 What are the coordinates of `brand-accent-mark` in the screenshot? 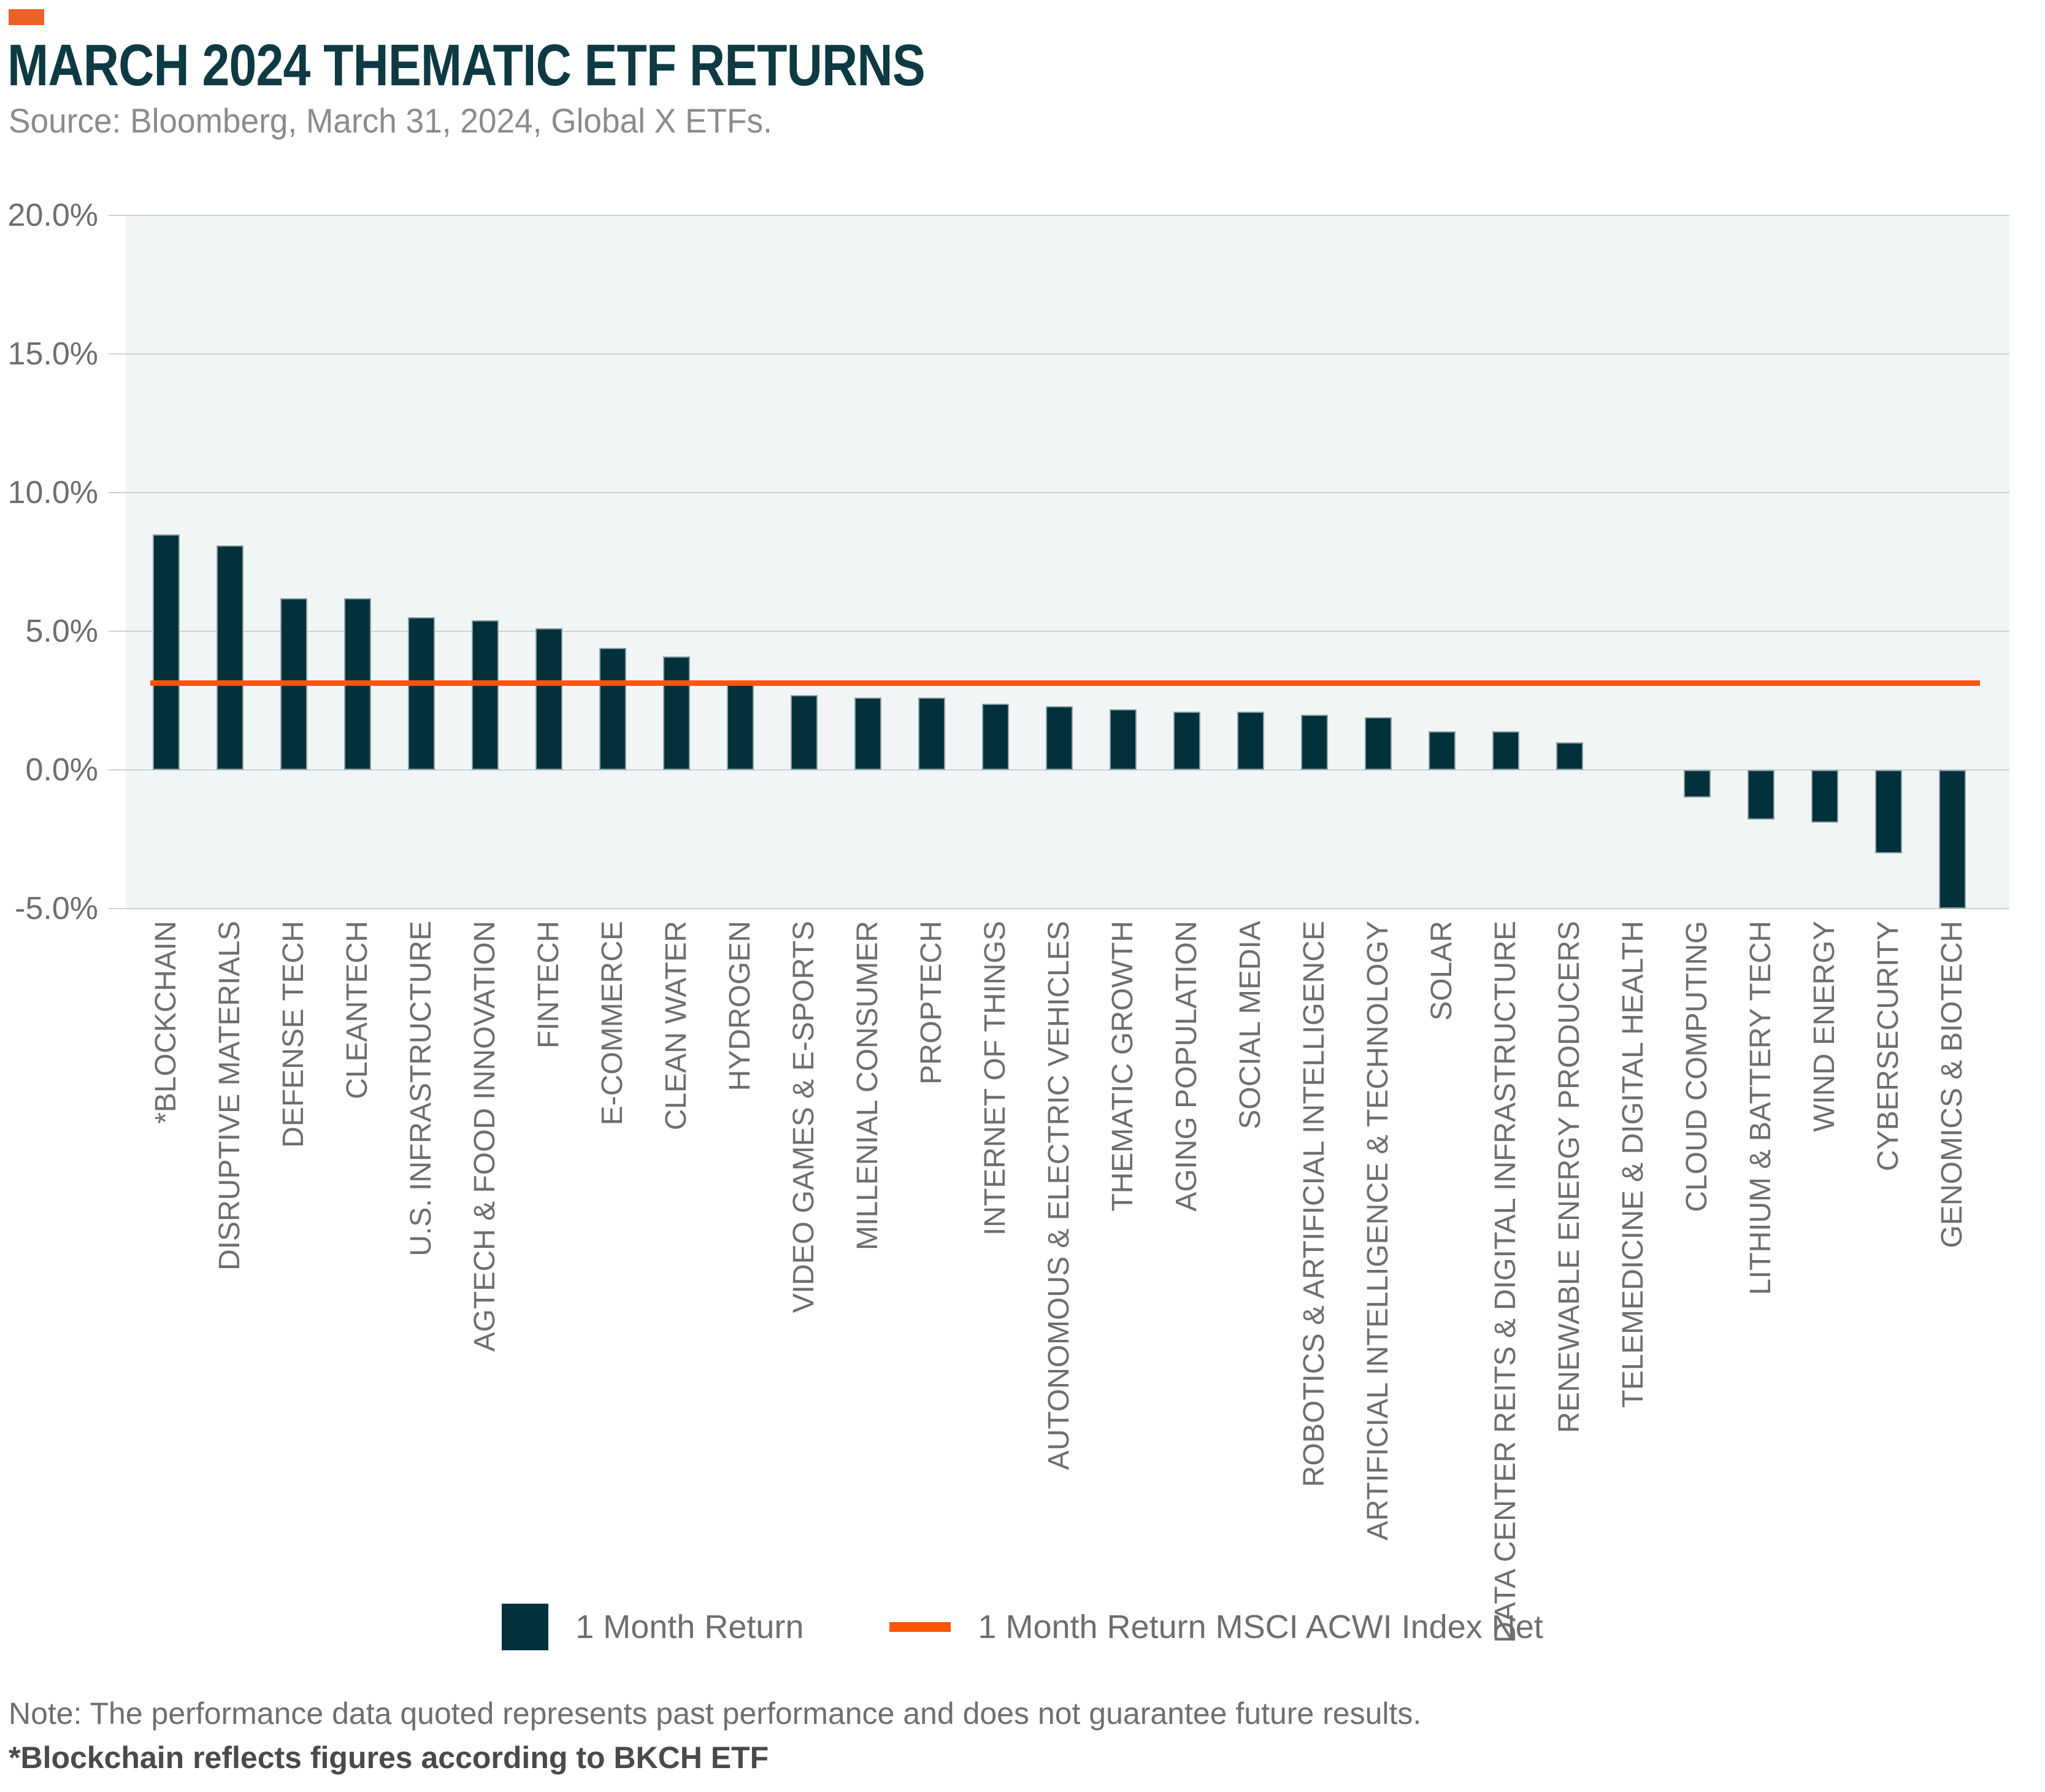 It's located at (26, 17).